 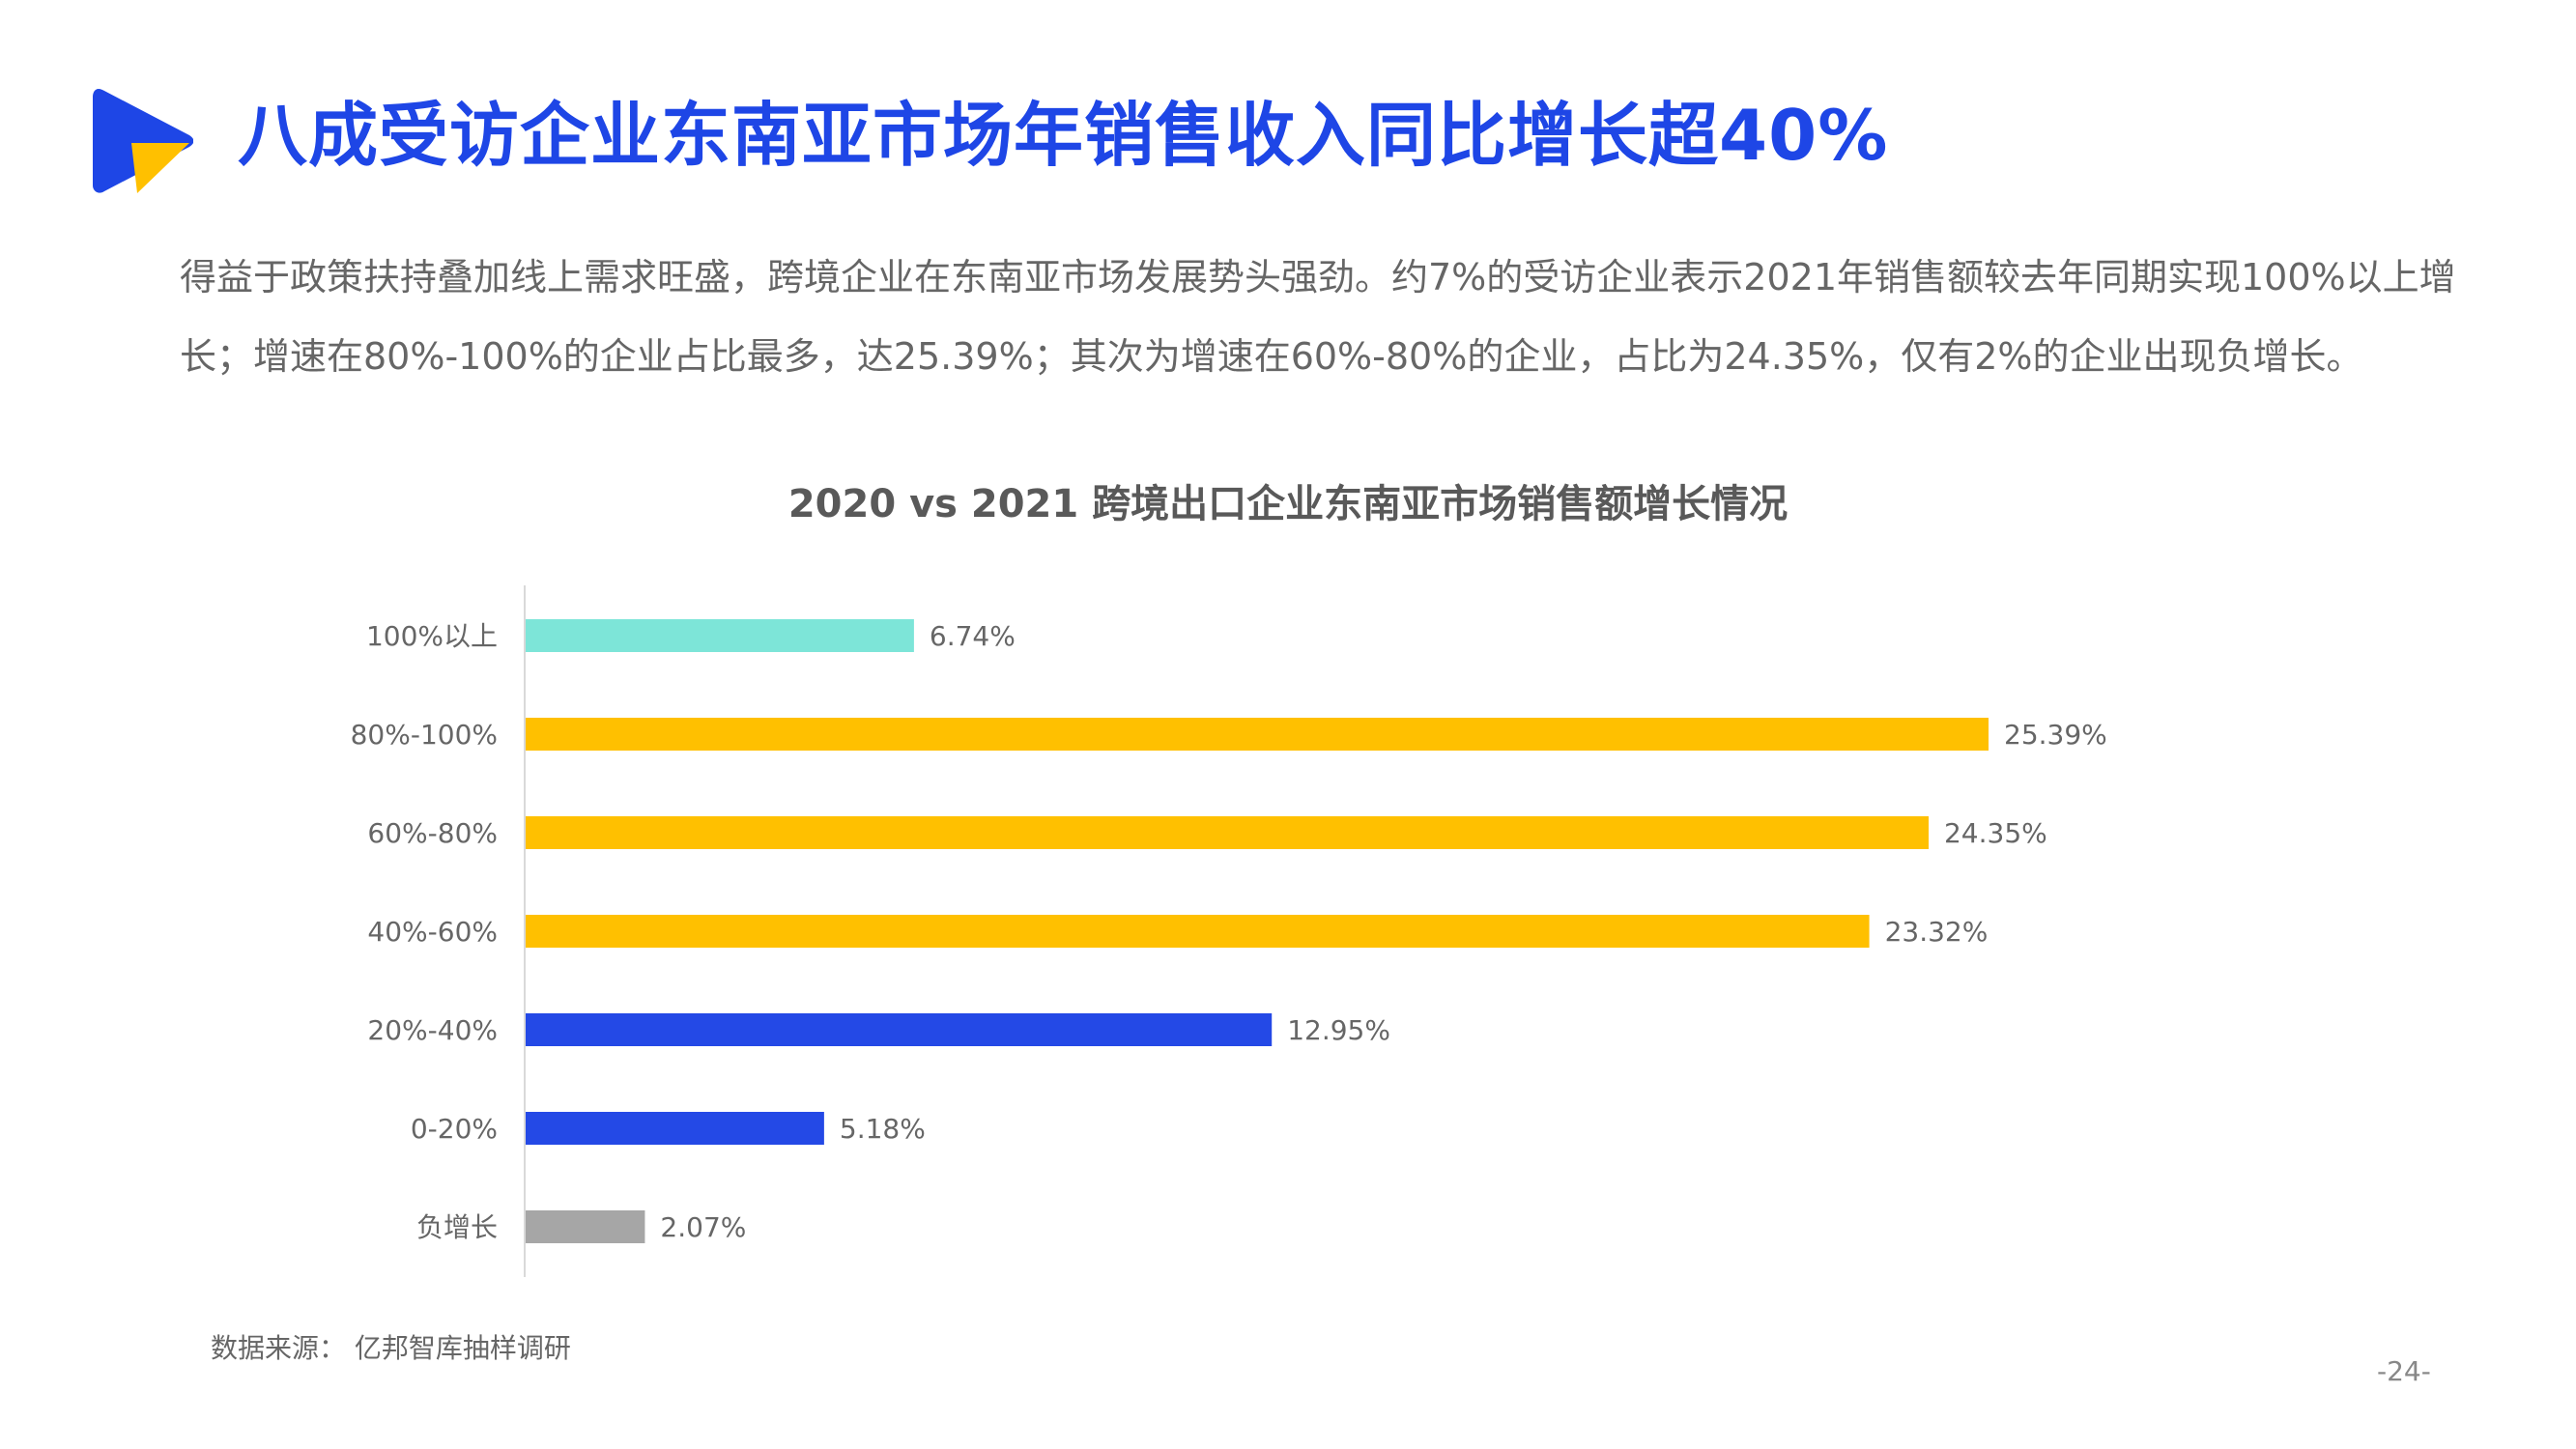 What do you see at coordinates (883, 1129) in the screenshot?
I see `data-label: 5.18%` at bounding box center [883, 1129].